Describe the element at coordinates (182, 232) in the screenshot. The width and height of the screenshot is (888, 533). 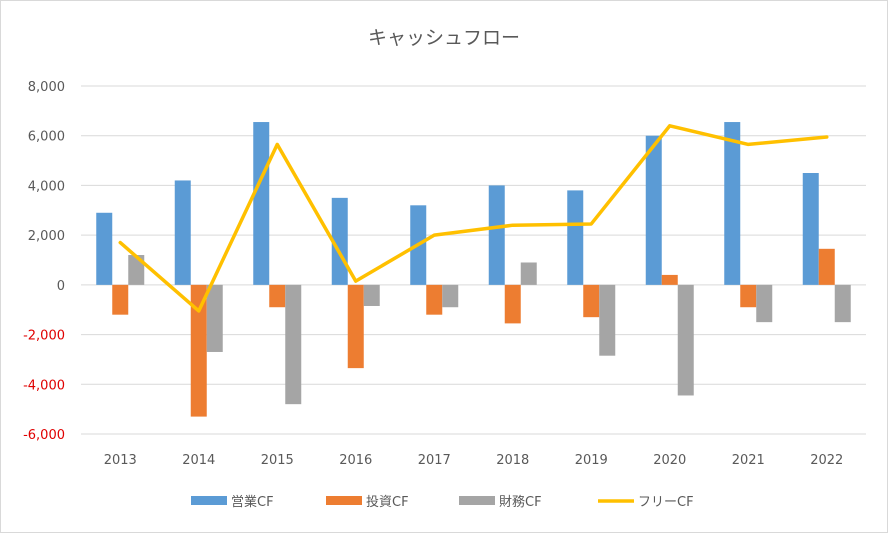
I see `bar-営業CF-2014` at that location.